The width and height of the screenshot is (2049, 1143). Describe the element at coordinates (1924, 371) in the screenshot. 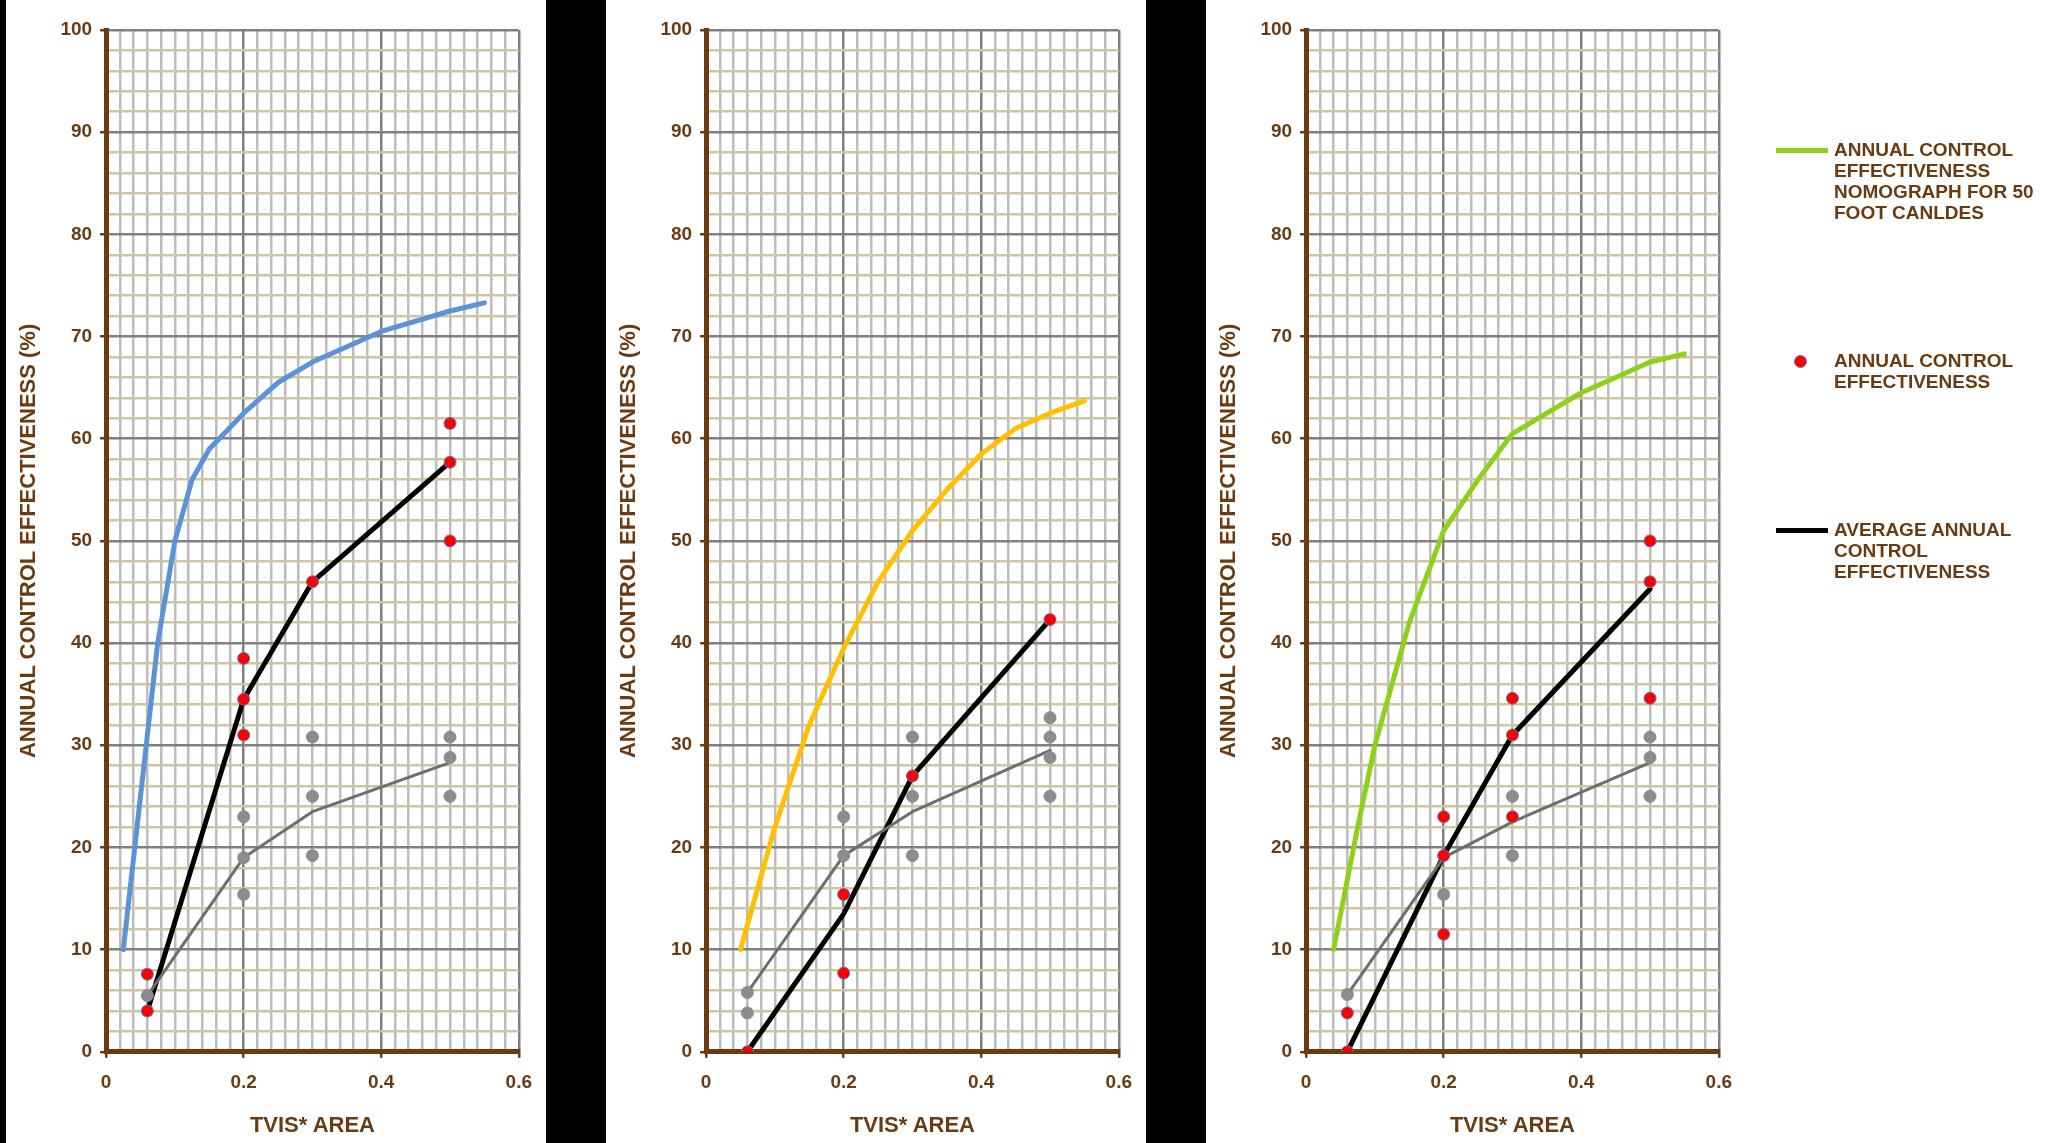

I see `legend-label: ANNUAL CONTROL EFFECTIVENESS` at that location.